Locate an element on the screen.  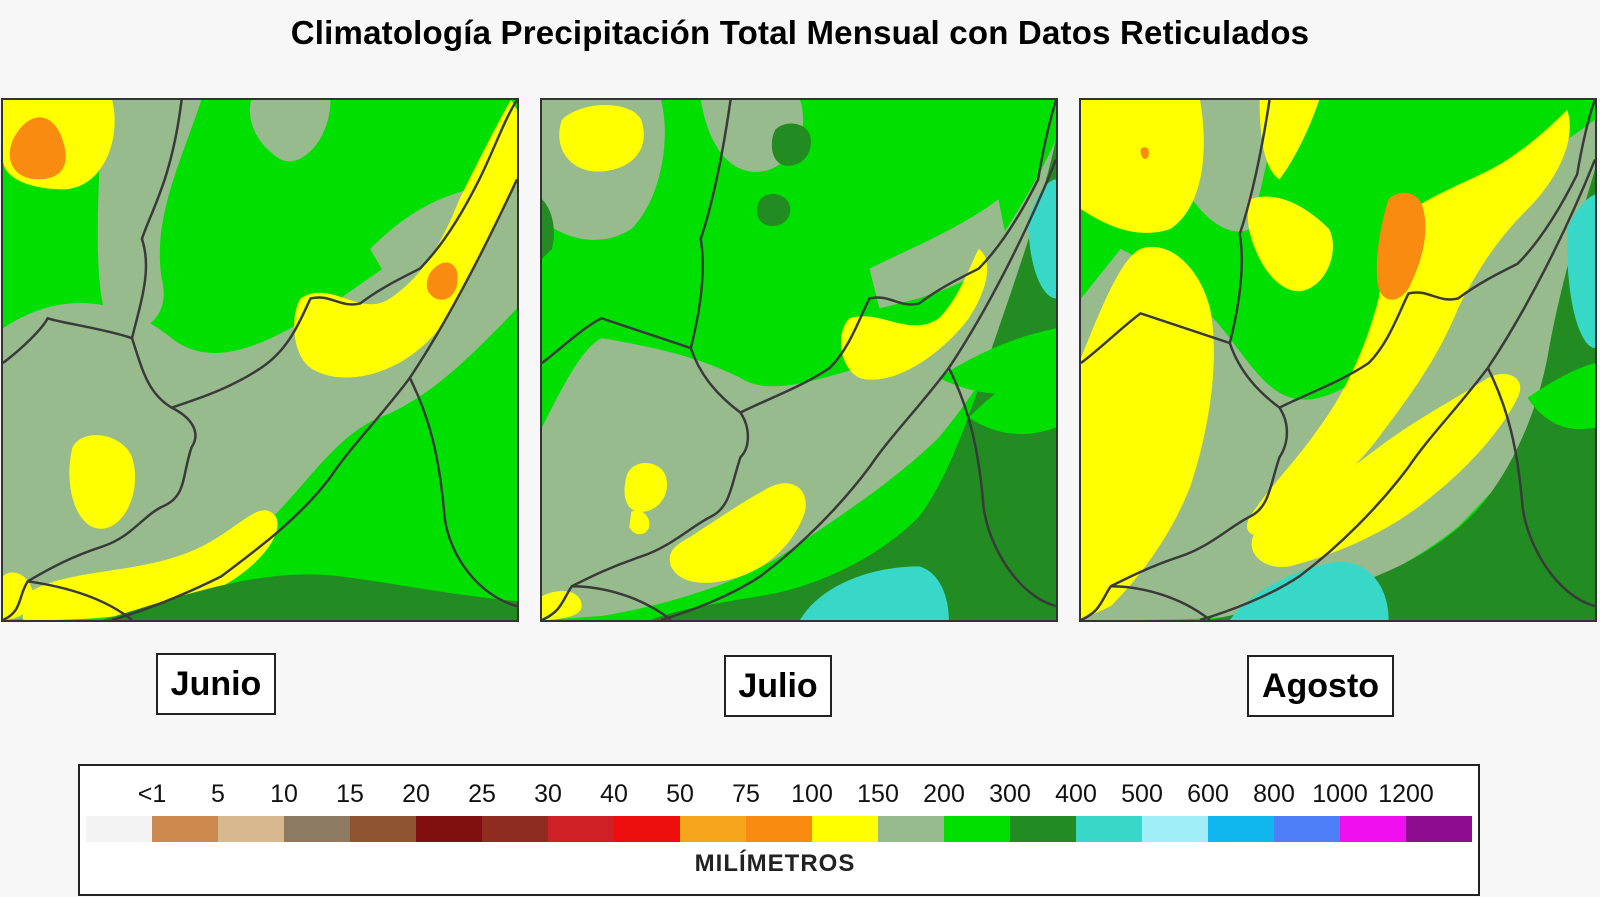
legend-tick-label: 150 is located at coordinates (878, 794).